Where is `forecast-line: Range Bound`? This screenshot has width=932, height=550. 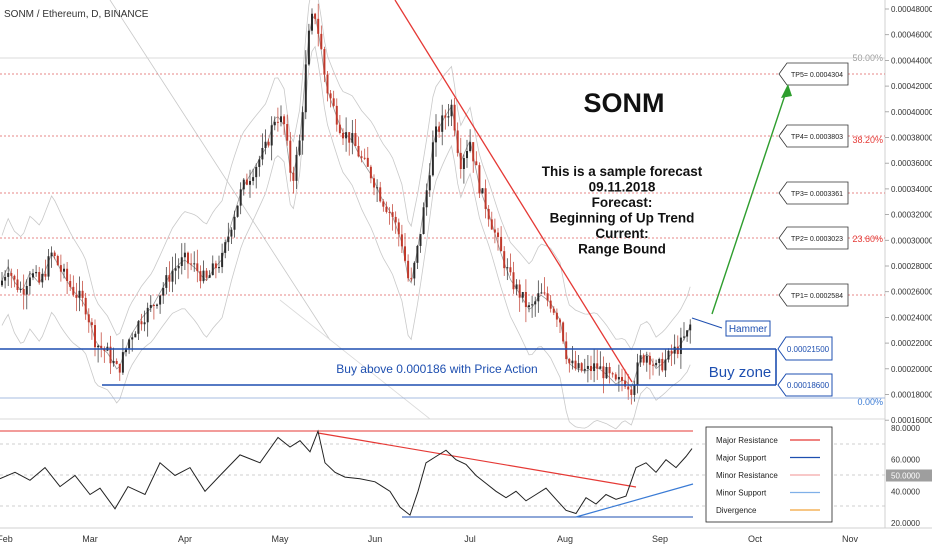
forecast-line: Range Bound is located at coordinates (622, 249).